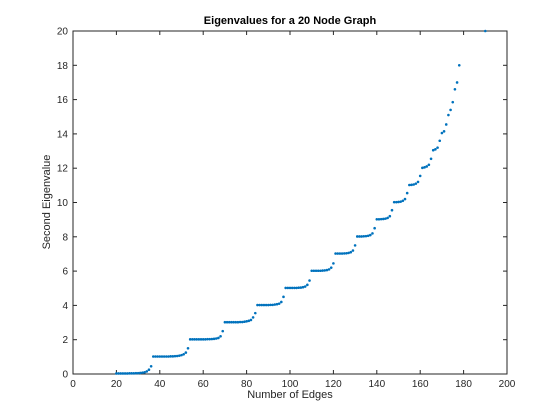 The image size is (560, 420). Describe the element at coordinates (63, 66) in the screenshot. I see `y-tick-label: 18` at that location.